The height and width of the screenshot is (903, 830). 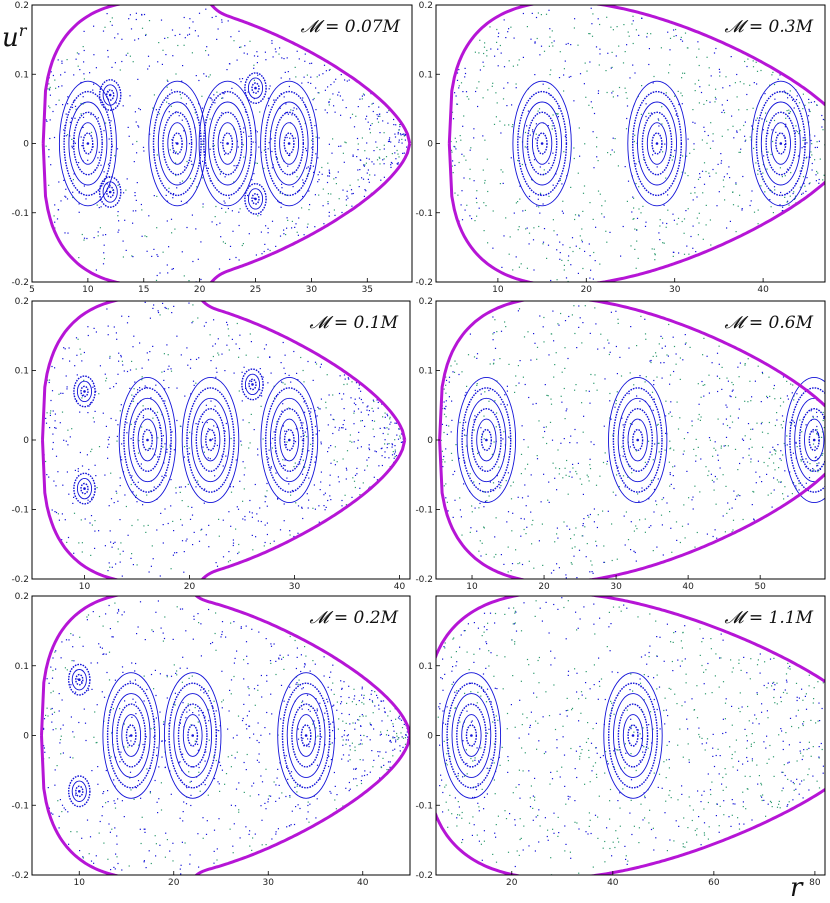 What do you see at coordinates (255, 290) in the screenshot?
I see `x-tick-label: 25` at bounding box center [255, 290].